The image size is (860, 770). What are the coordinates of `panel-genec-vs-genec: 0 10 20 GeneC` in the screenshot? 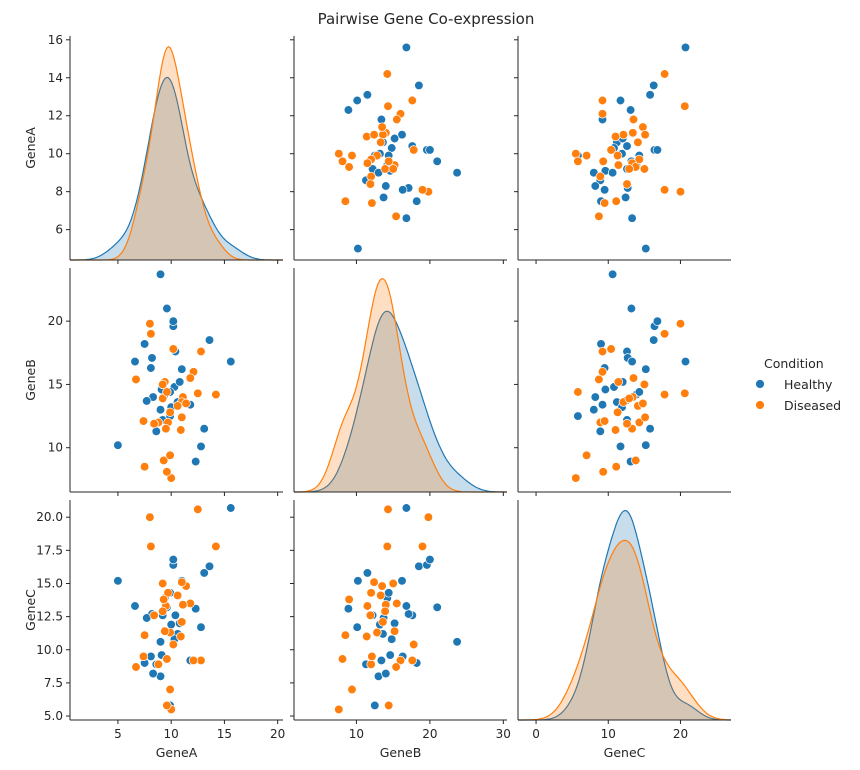 It's located at (624, 630).